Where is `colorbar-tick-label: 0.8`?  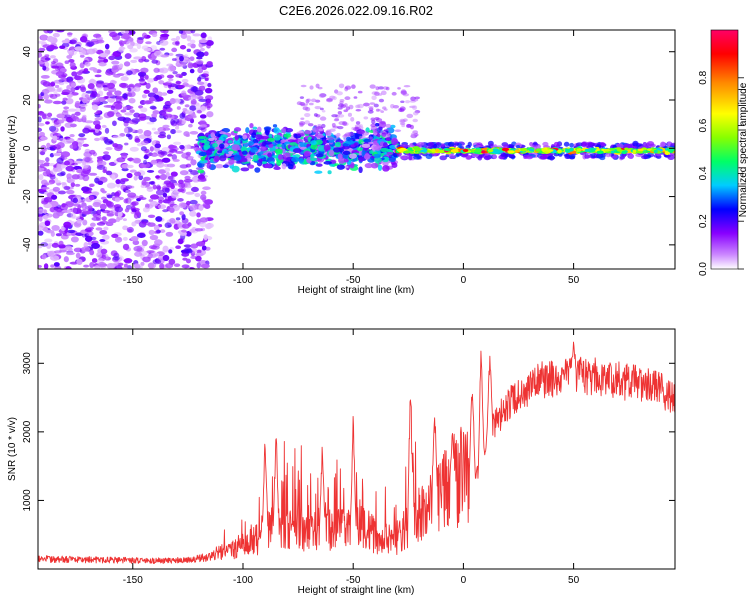 colorbar-tick-label: 0.8 is located at coordinates (703, 77).